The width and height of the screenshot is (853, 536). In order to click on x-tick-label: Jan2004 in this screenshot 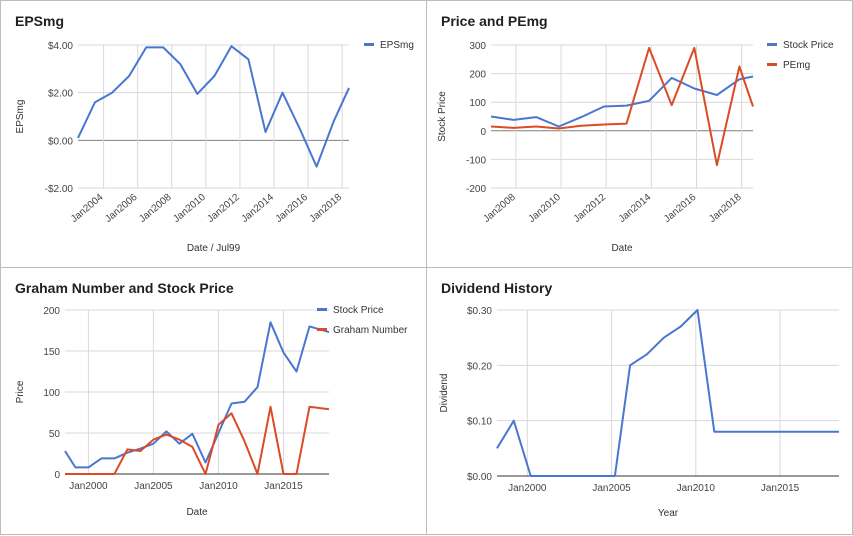, I will do `click(87, 208)`.